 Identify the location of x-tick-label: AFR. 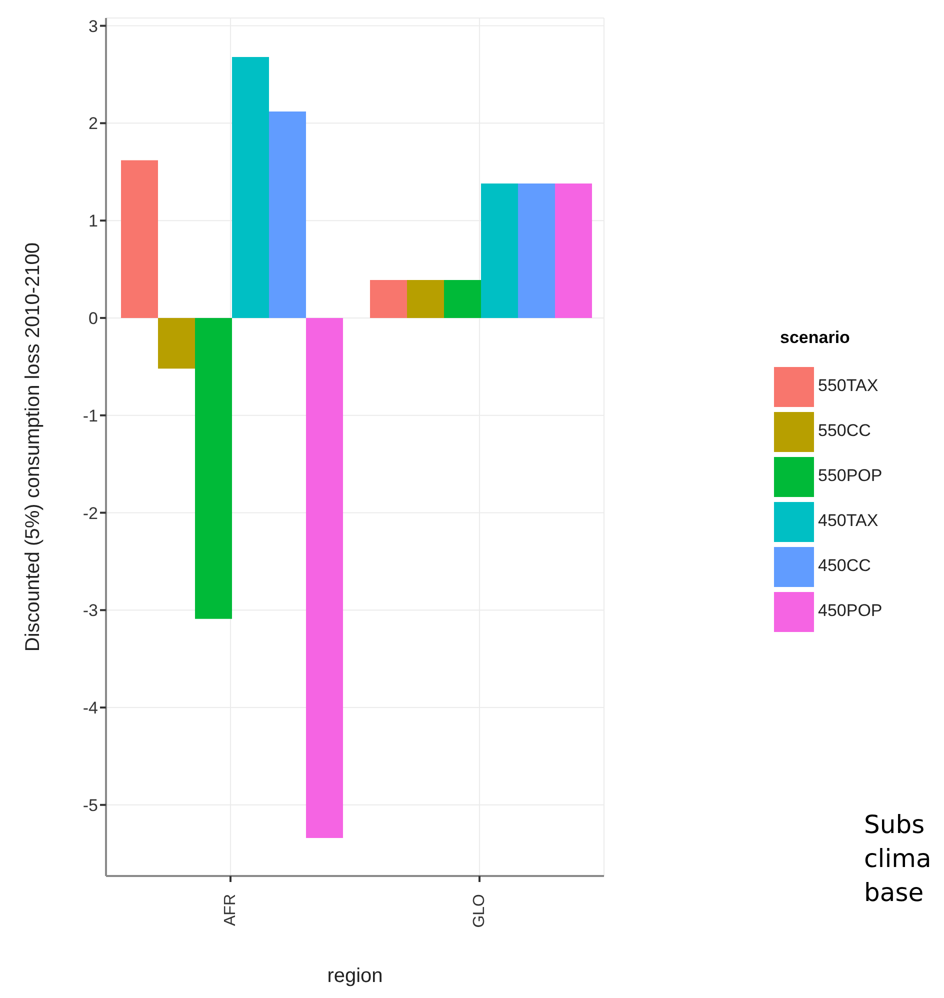
(230, 910).